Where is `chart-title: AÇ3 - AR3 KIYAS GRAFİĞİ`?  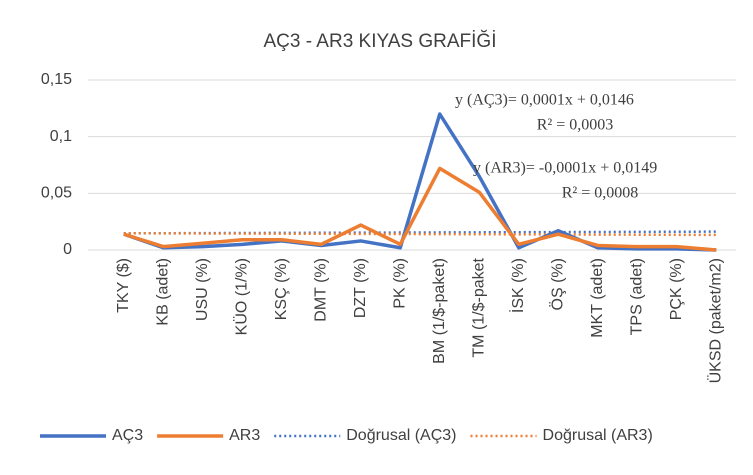
chart-title: AÇ3 - AR3 KIYAS GRAFİĞİ is located at coordinates (380, 41).